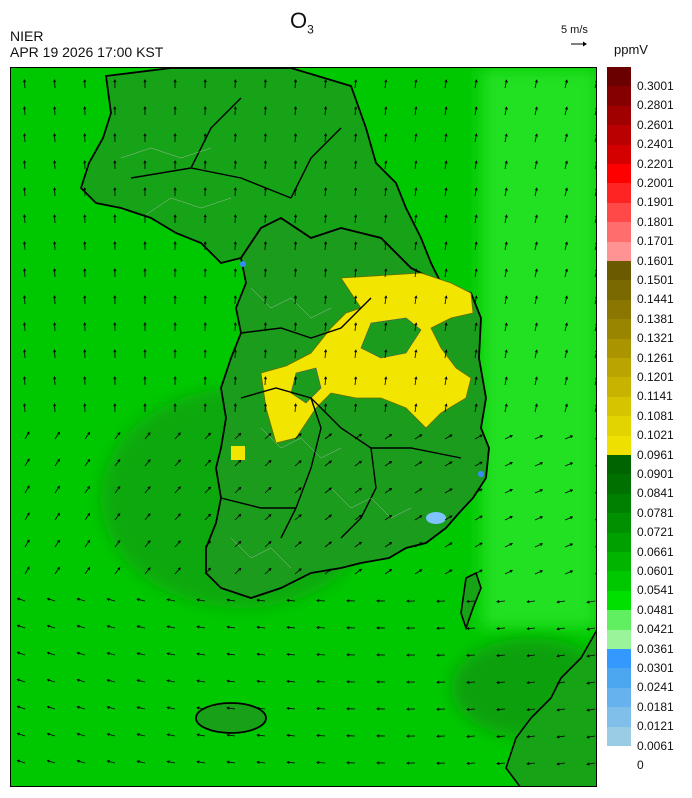 This screenshot has height=798, width=692. I want to click on legend-label: 0.0781, so click(655, 512).